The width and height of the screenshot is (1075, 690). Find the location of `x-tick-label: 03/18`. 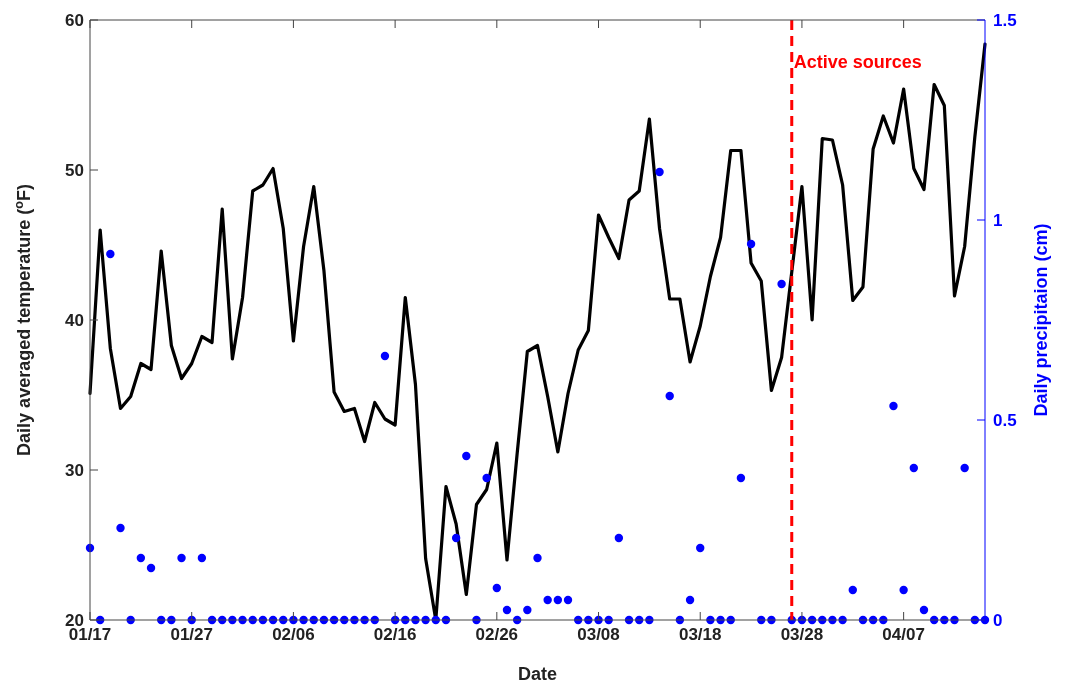

x-tick-label: 03/18 is located at coordinates (700, 634).